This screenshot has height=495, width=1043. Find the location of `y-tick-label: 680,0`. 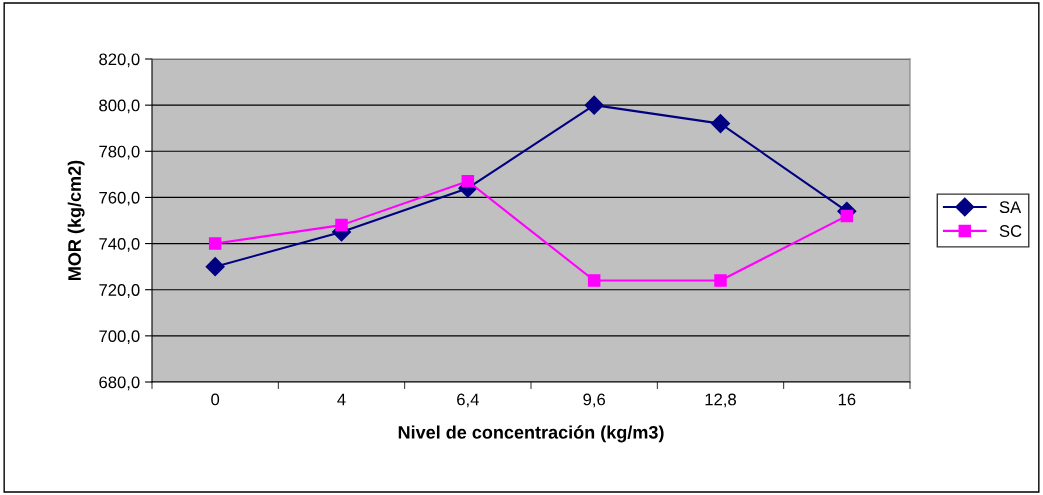

y-tick-label: 680,0 is located at coordinates (119, 383).